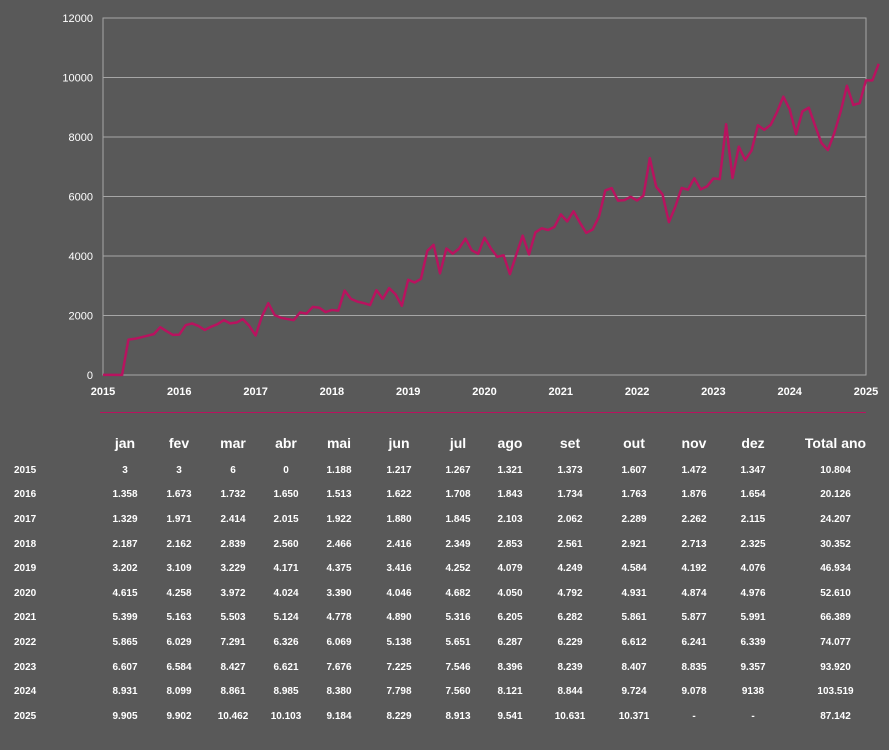 The height and width of the screenshot is (750, 889). Describe the element at coordinates (90, 376) in the screenshot. I see `y-tick-label: 0` at that location.